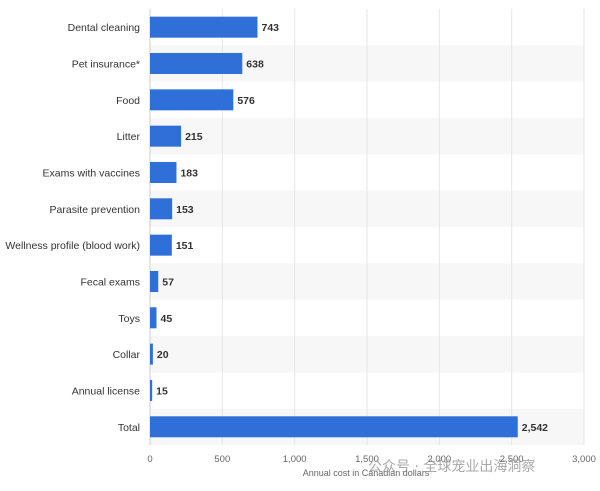  I want to click on category-label: Dental cleaning, so click(104, 28).